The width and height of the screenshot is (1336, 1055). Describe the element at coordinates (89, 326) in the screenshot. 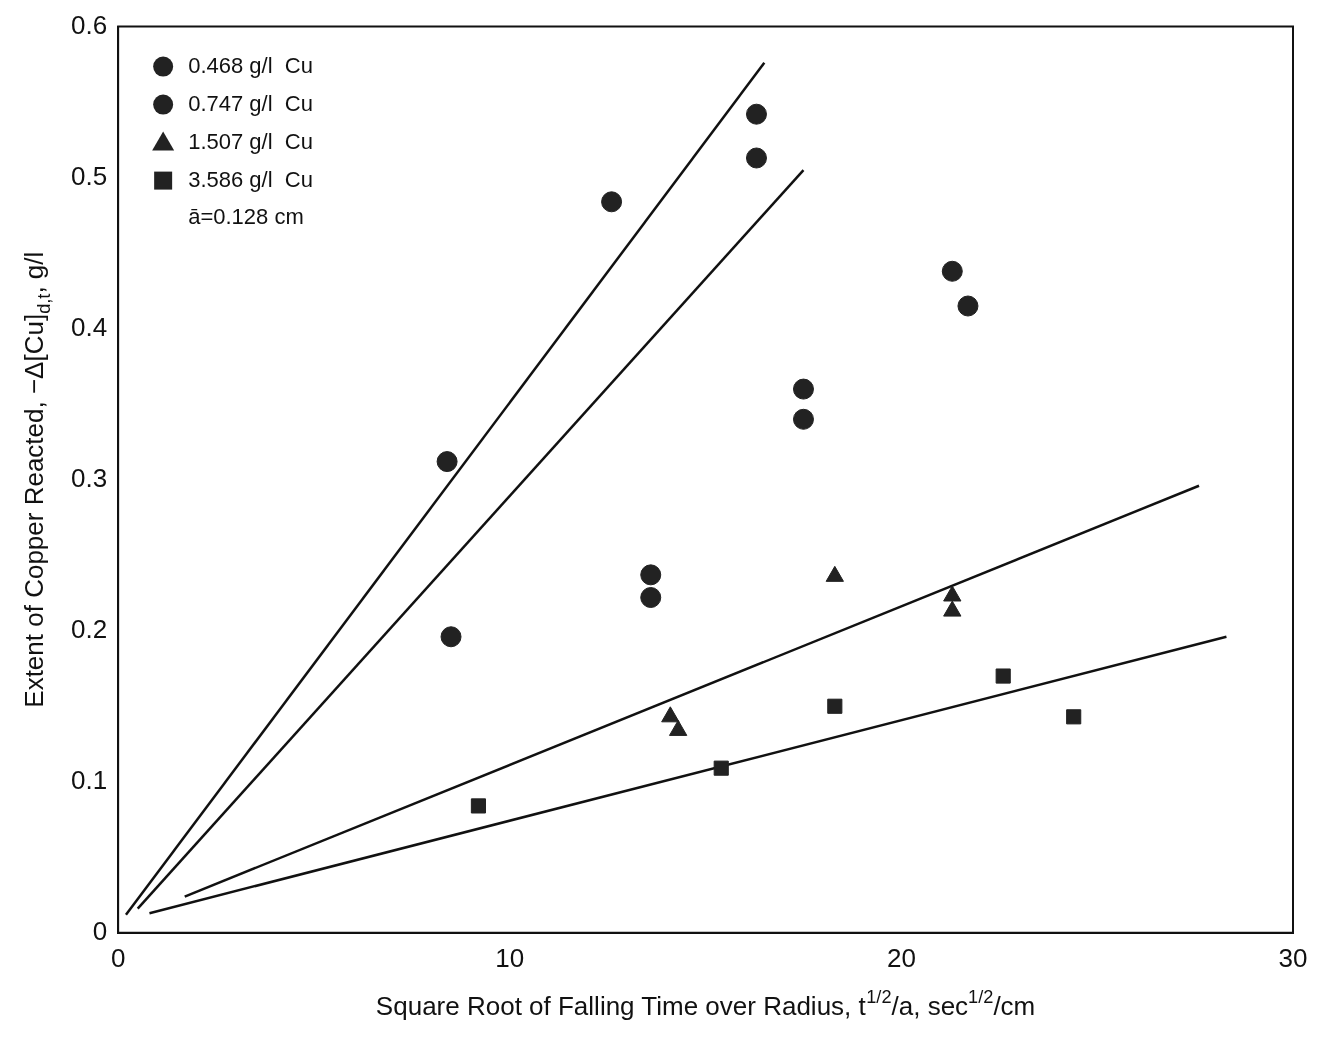

I see `y-tick-label: 0.4` at that location.